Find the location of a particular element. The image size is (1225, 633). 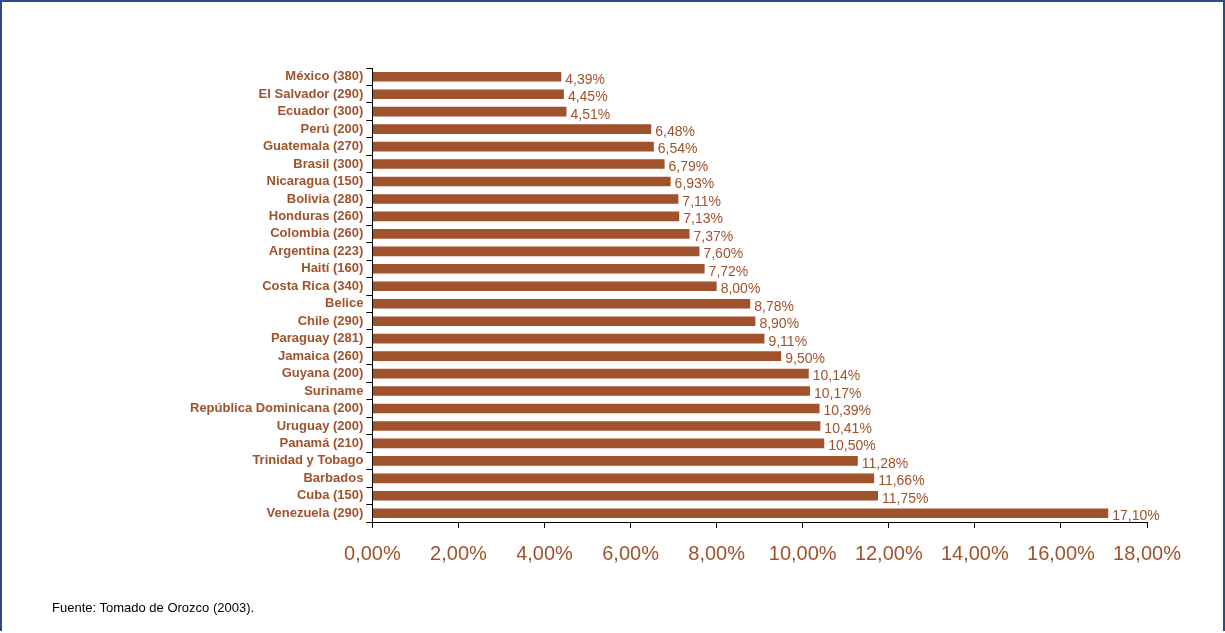

data-label: 10,39% is located at coordinates (847, 410).